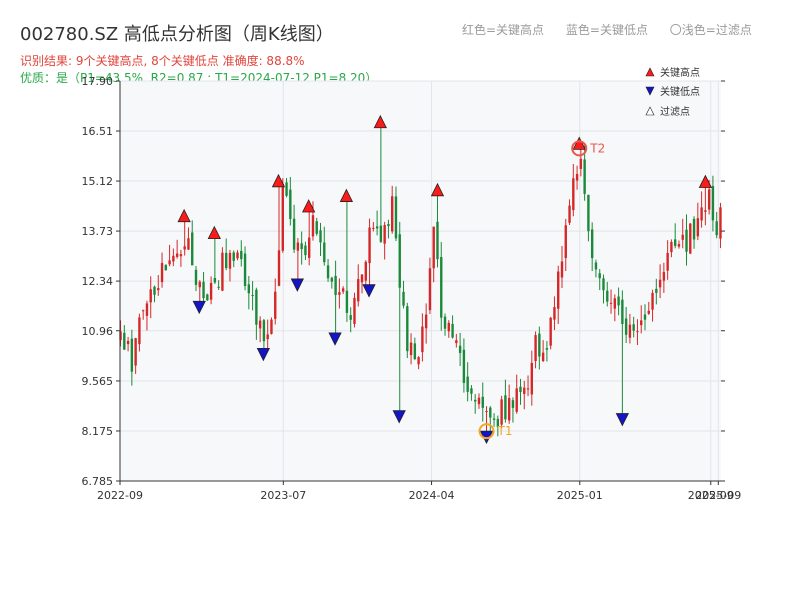 This screenshot has width=800, height=600. Describe the element at coordinates (486, 431) in the screenshot. I see `annotation-ring-t1` at that location.